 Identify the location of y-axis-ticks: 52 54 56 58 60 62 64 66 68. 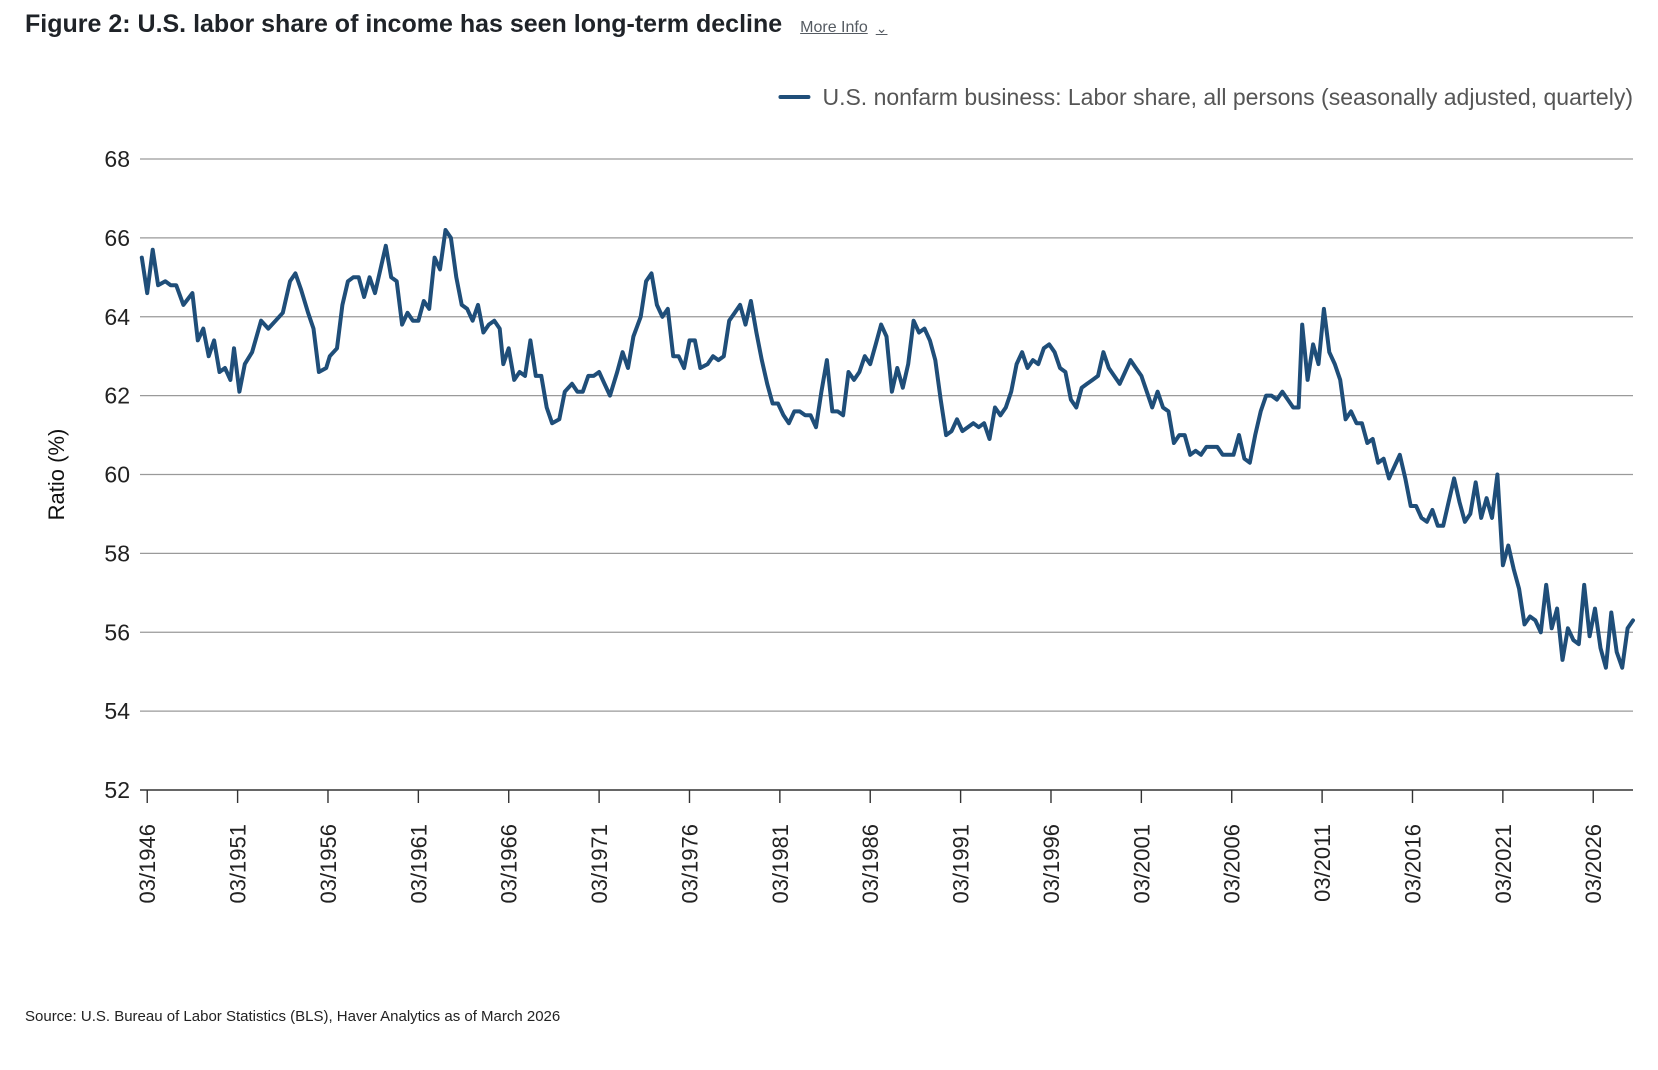
(117, 474).